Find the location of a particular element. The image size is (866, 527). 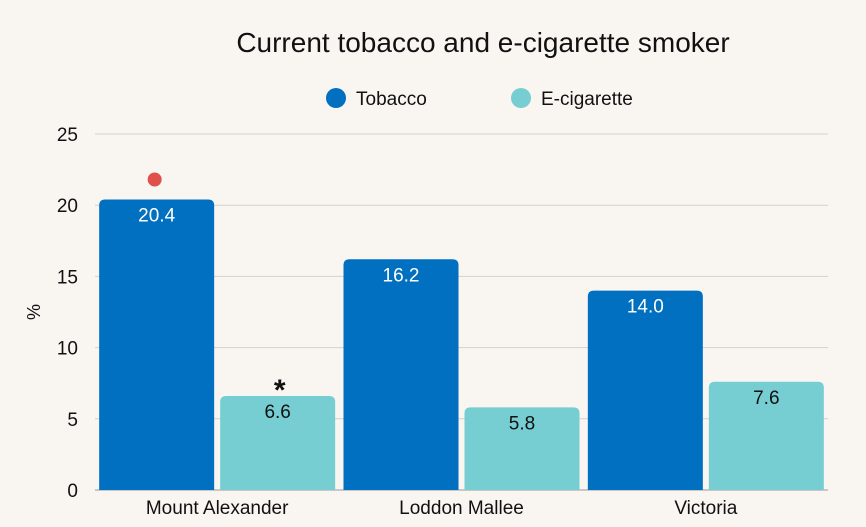

y-tick-label: 10 is located at coordinates (67, 349).